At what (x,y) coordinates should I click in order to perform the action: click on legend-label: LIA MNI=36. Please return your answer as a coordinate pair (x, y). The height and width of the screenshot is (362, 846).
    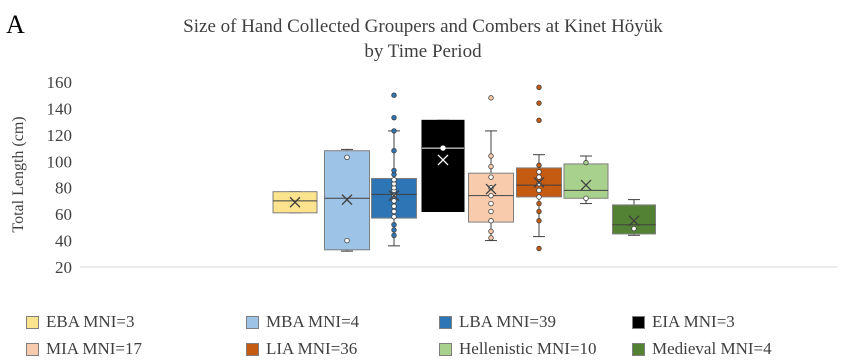
    Looking at the image, I should click on (312, 348).